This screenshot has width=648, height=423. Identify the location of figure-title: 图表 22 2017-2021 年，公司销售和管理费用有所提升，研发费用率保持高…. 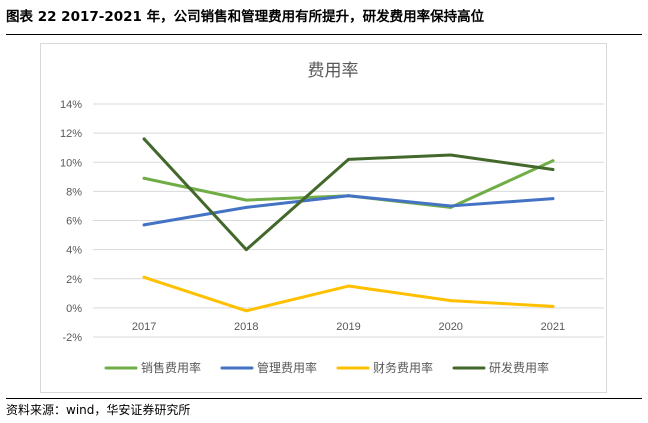
(245, 17).